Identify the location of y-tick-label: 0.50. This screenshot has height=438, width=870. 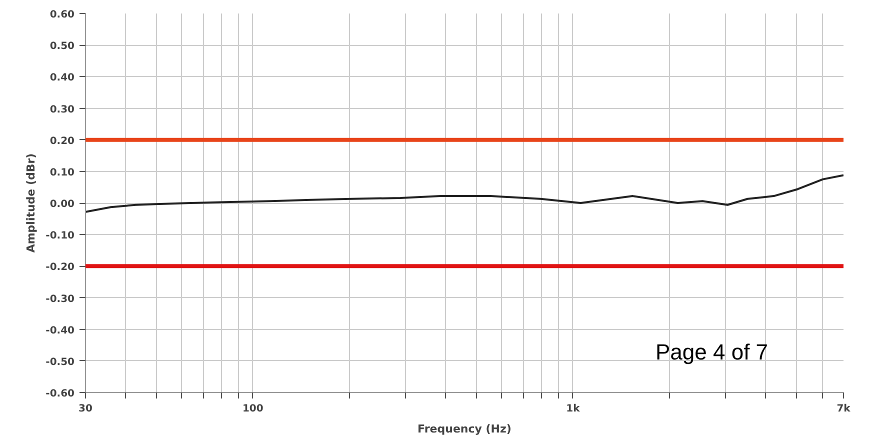
(62, 46).